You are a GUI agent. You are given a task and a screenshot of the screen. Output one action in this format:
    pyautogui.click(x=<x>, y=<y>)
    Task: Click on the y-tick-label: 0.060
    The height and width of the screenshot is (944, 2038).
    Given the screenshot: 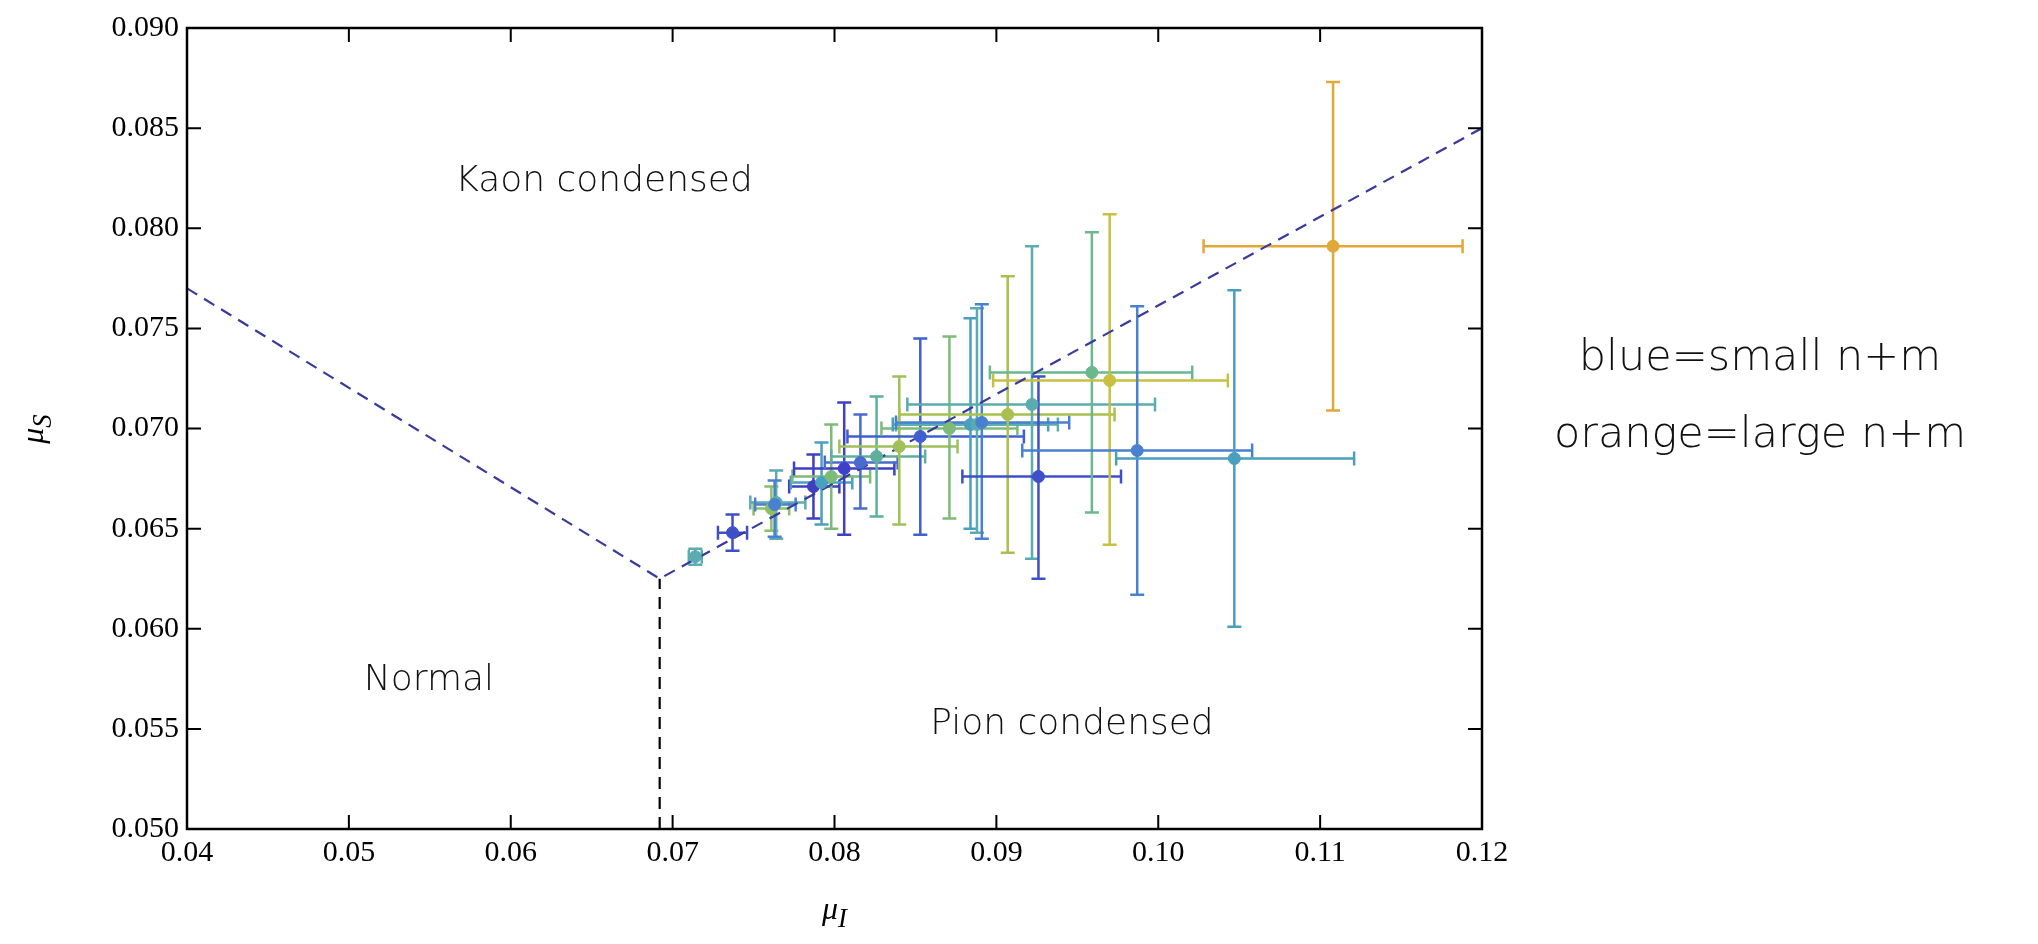 What is the action you would take?
    pyautogui.click(x=145, y=626)
    